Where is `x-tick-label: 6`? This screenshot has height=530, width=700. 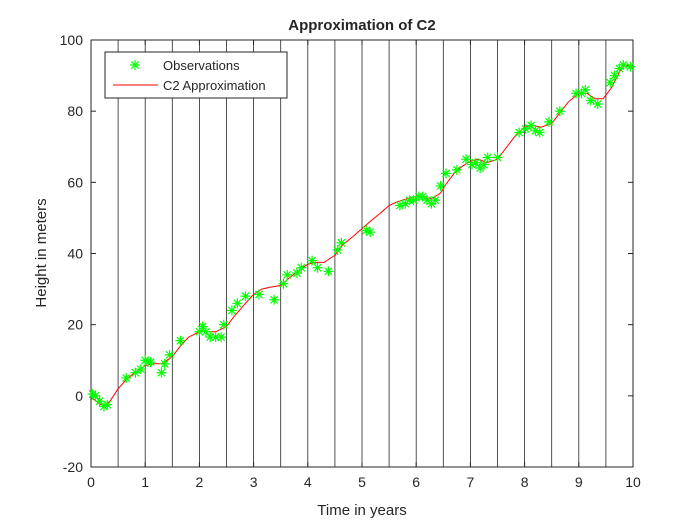
x-tick-label: 6 is located at coordinates (416, 482).